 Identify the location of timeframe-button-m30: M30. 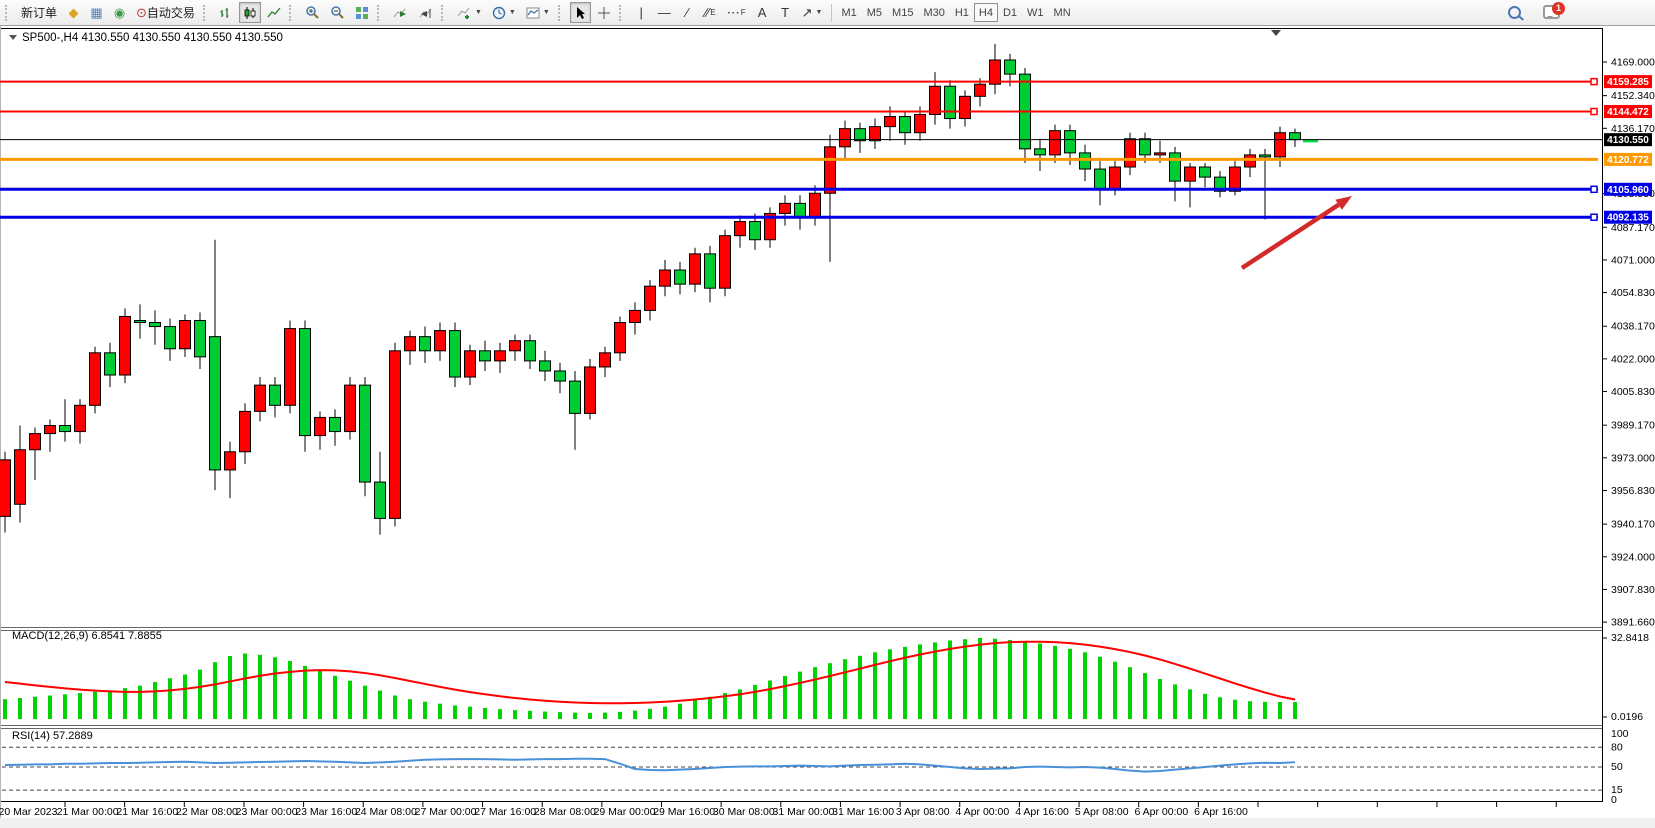
(933, 12).